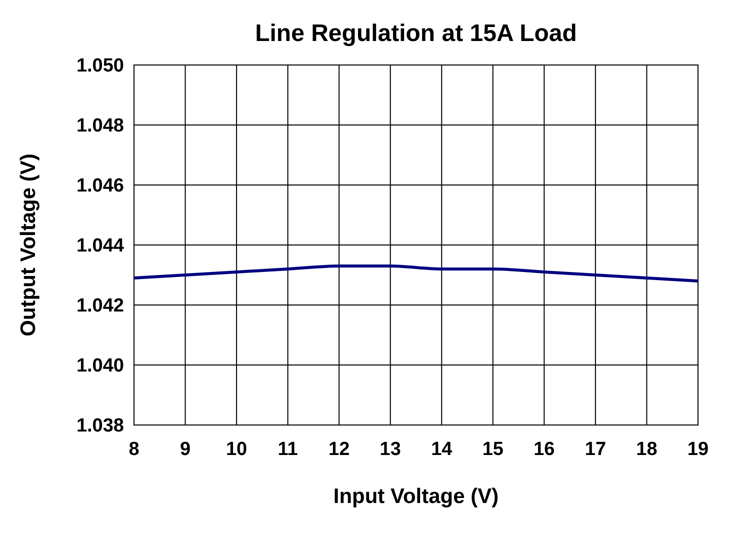 The width and height of the screenshot is (734, 538). Describe the element at coordinates (544, 449) in the screenshot. I see `x-tick-label: 16` at that location.